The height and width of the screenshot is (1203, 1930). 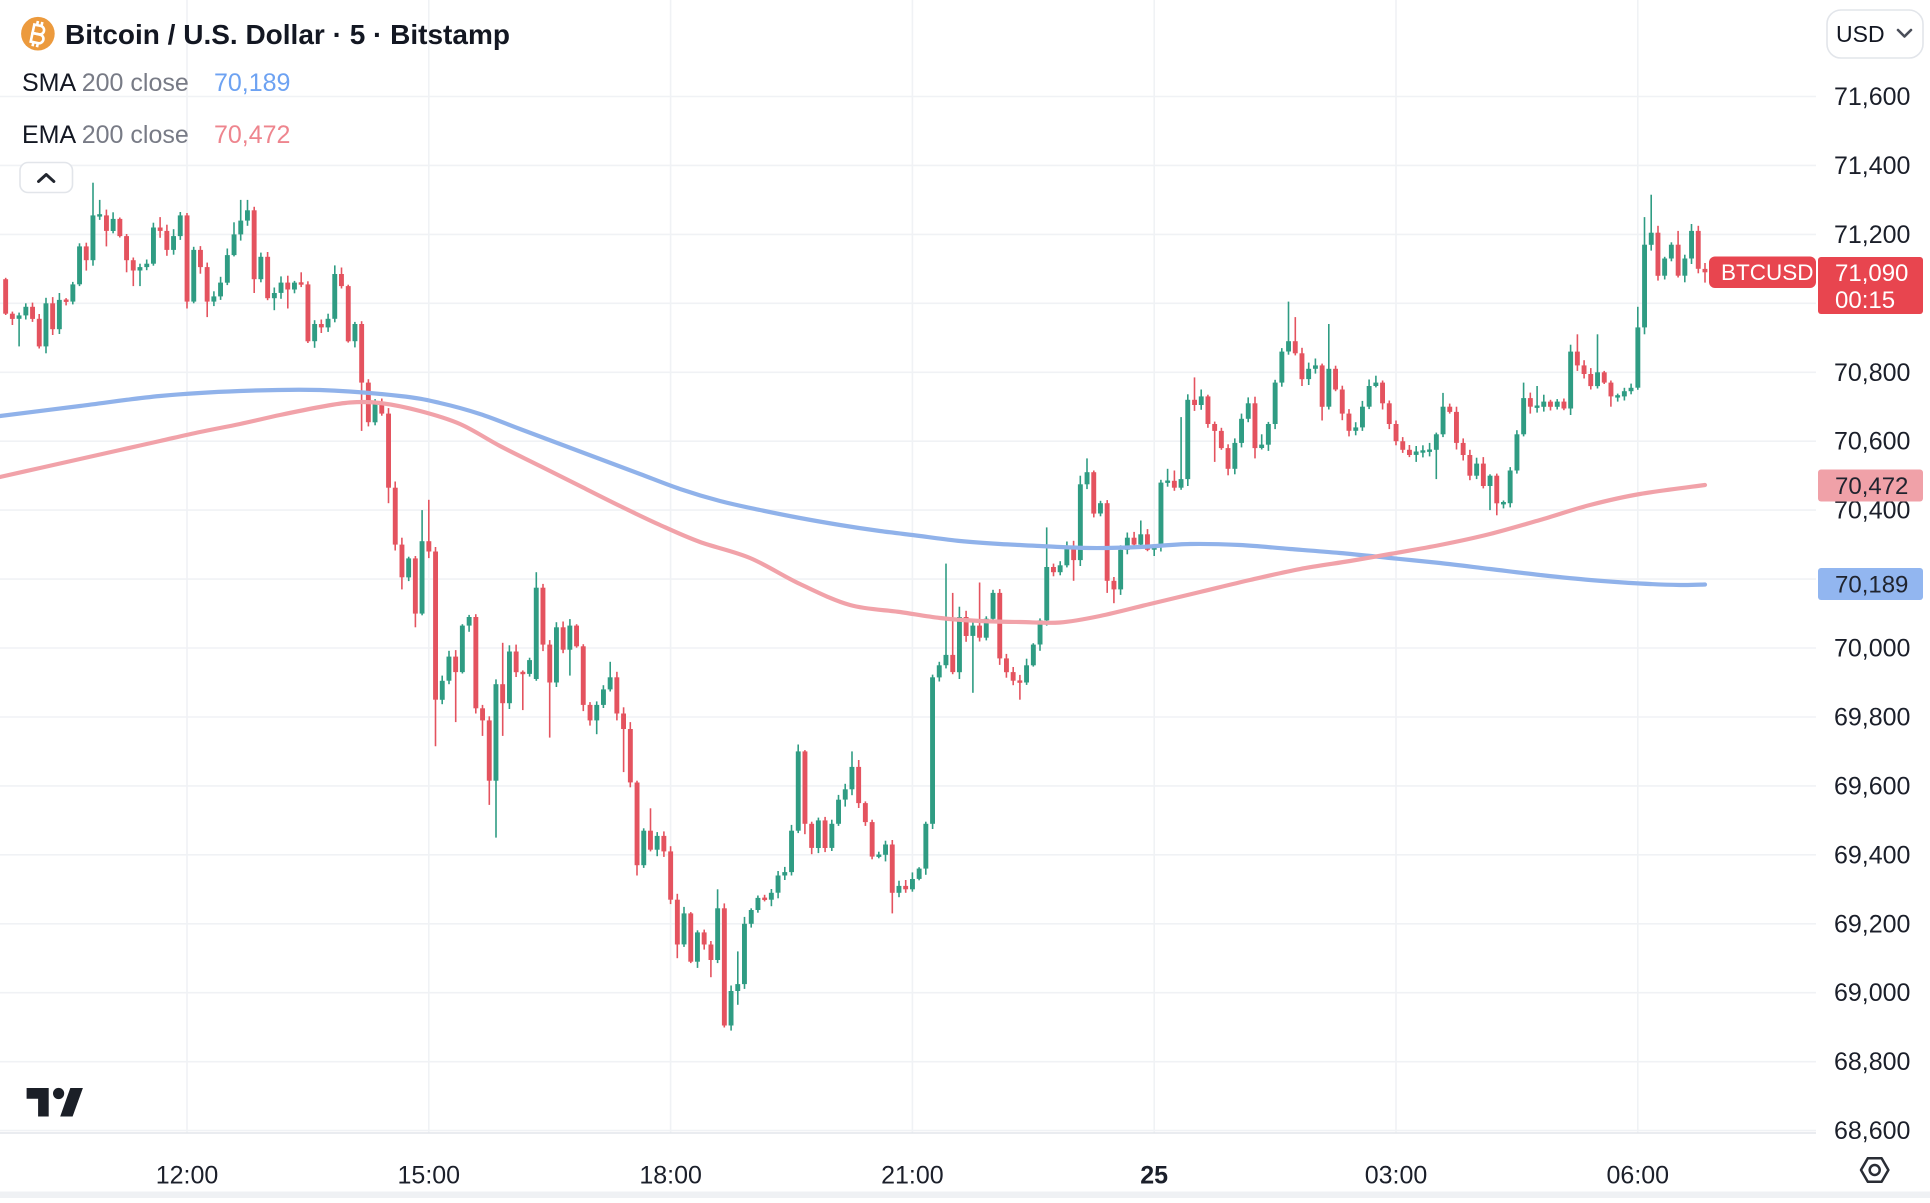 I want to click on svg-text: 15:00, so click(x=429, y=1176).